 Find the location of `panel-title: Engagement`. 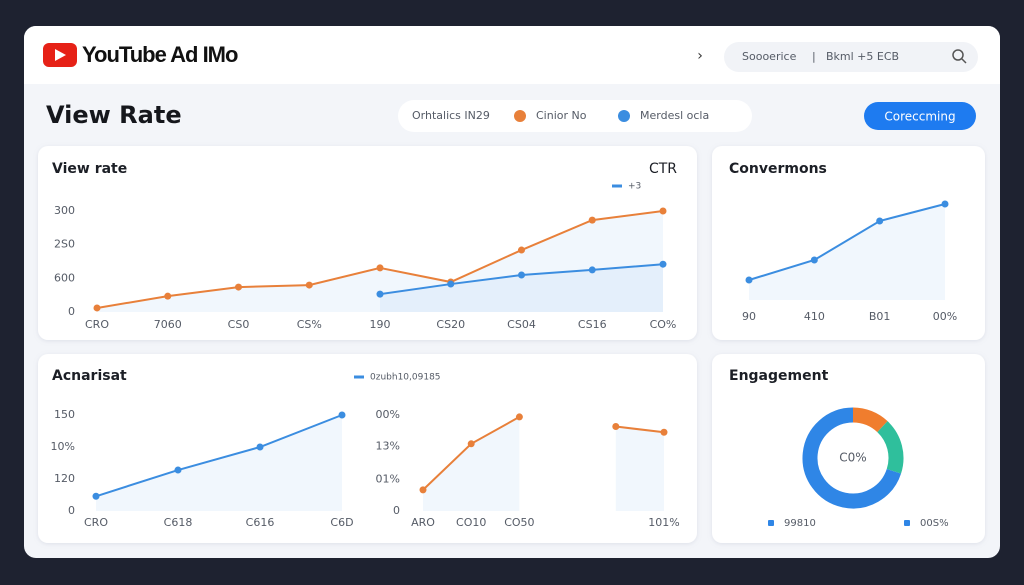

panel-title: Engagement is located at coordinates (779, 376).